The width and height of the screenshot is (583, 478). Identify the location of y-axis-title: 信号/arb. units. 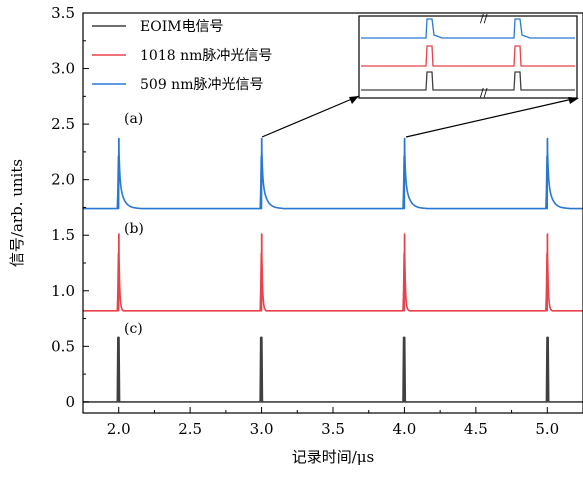
(17, 213).